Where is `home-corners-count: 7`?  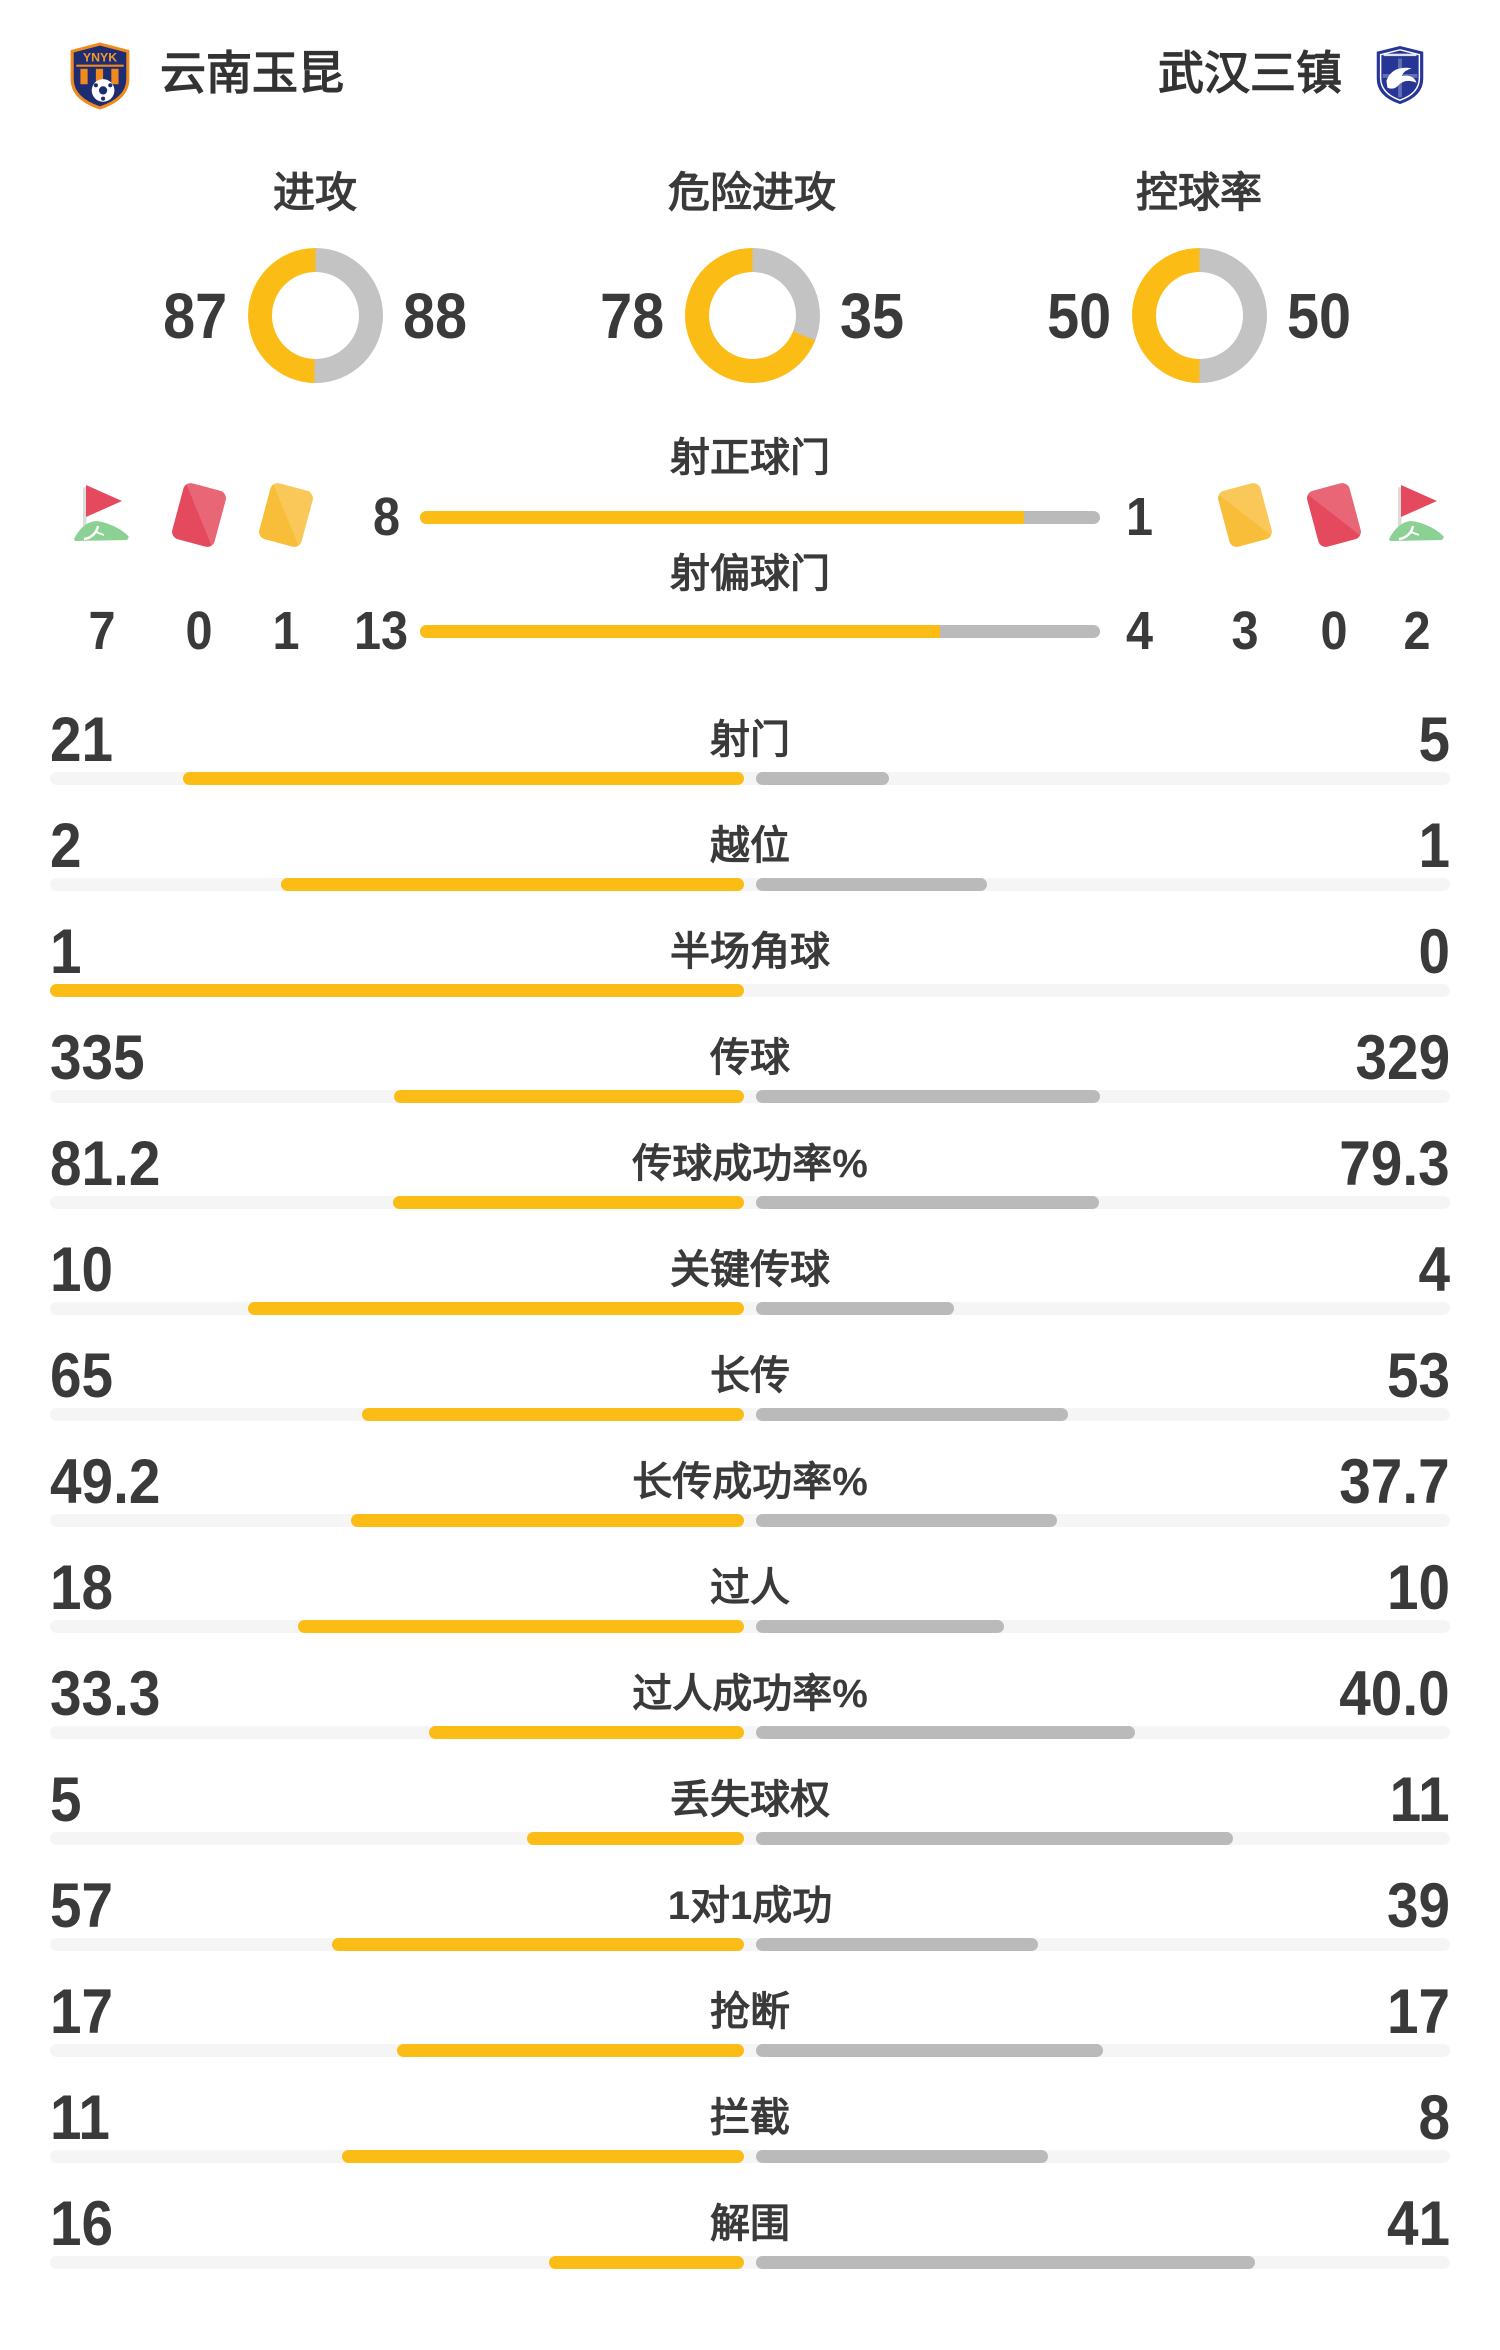
home-corners-count: 7 is located at coordinates (102, 631).